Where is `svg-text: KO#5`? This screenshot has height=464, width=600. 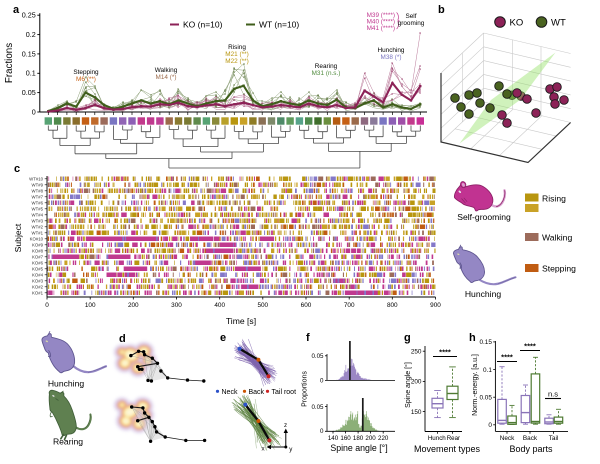 svg-text: KO#5 is located at coordinates (38, 268).